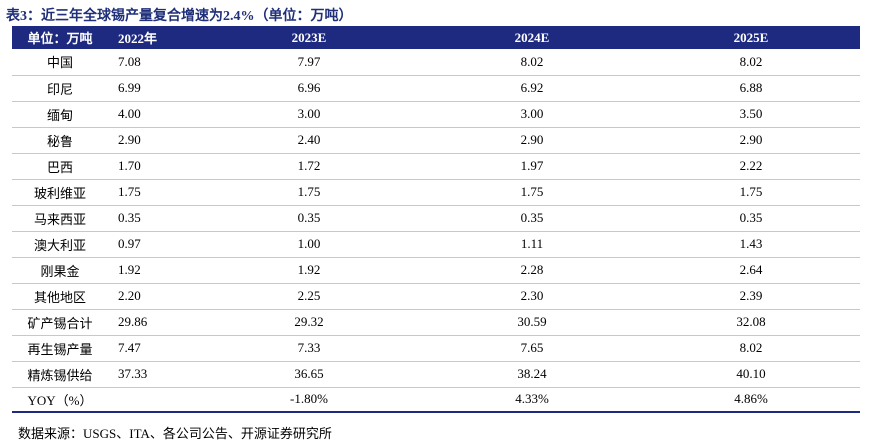 The width and height of the screenshot is (875, 442). I want to click on value-2025e-cell: 3.50, so click(751, 113).